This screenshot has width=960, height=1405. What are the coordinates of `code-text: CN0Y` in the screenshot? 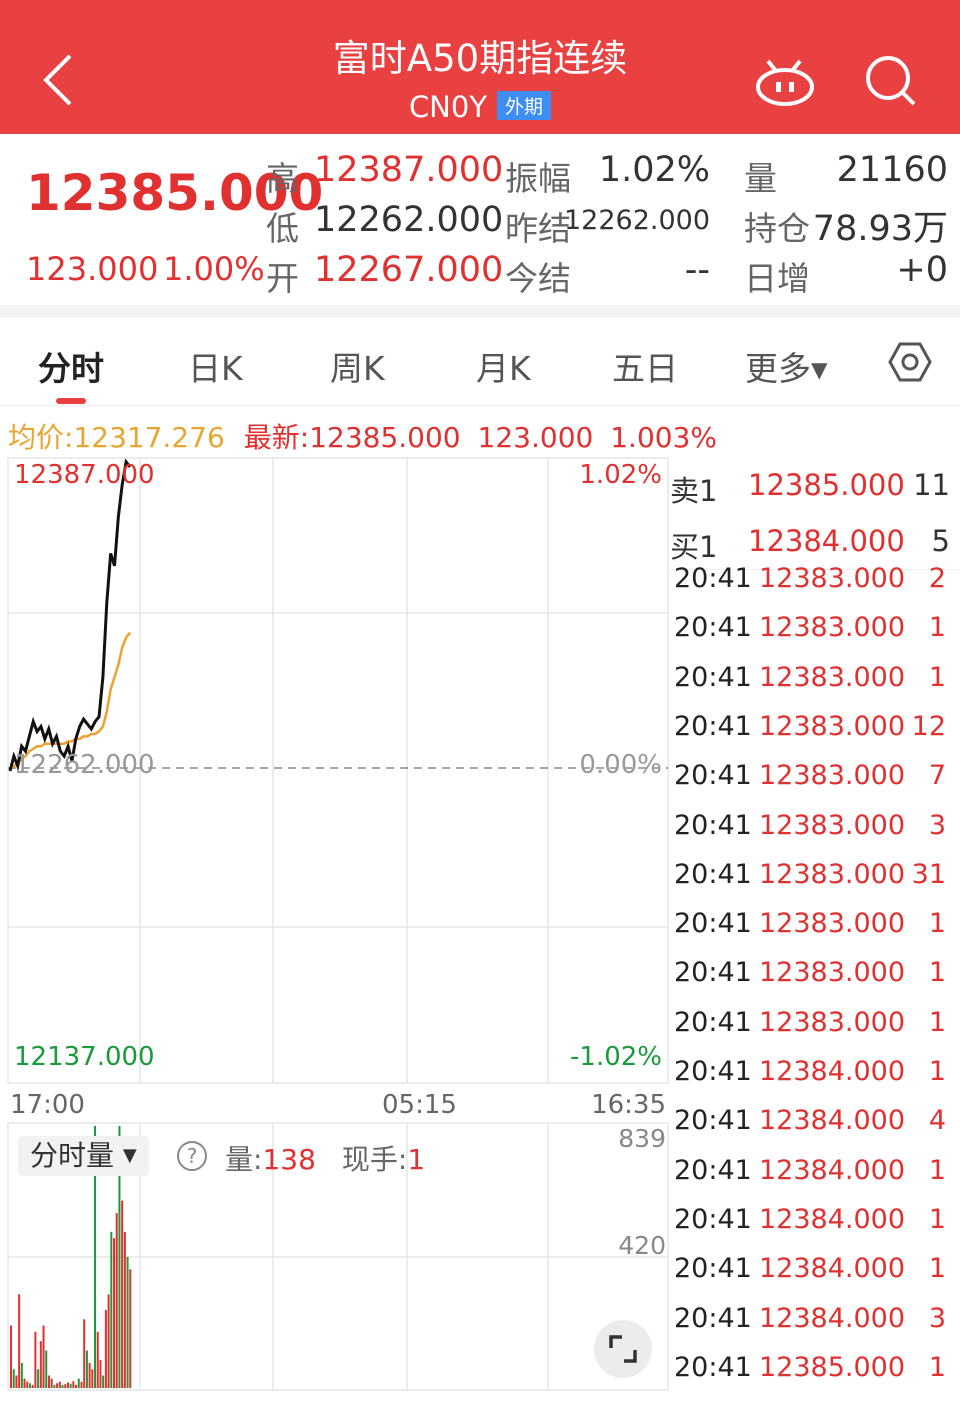 It's located at (448, 107).